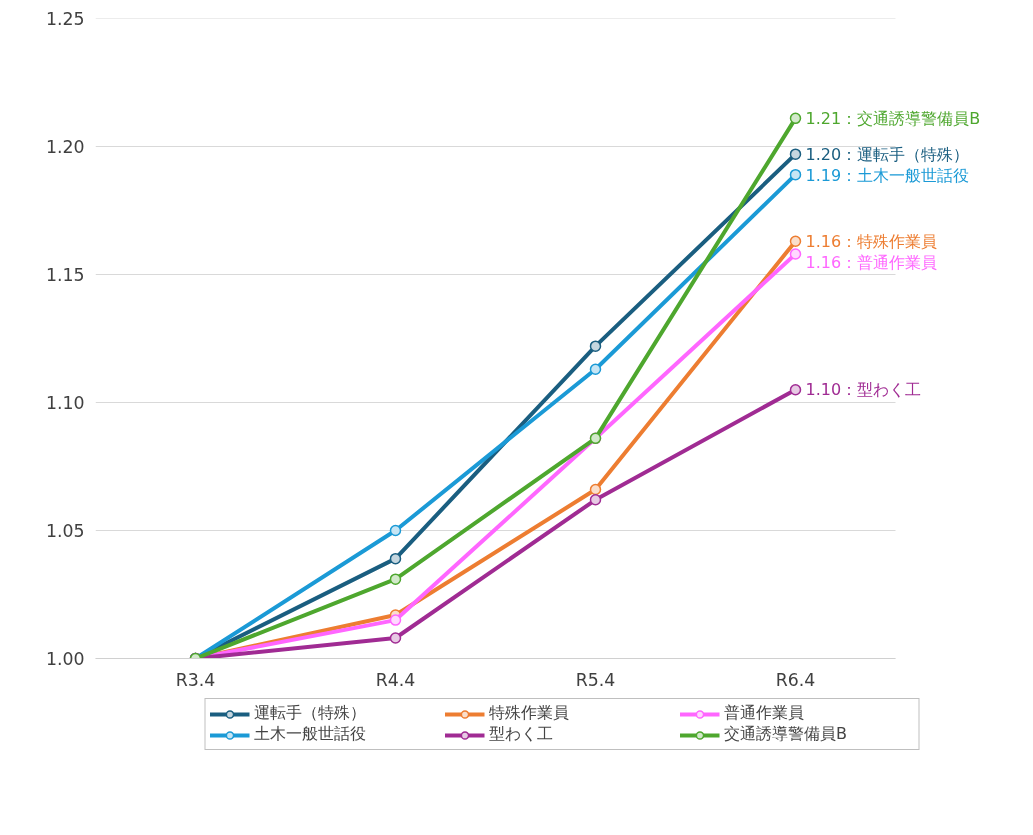 The image size is (1033, 835). I want to click on data-label: 1.20：運転手（特殊）, so click(887, 154).